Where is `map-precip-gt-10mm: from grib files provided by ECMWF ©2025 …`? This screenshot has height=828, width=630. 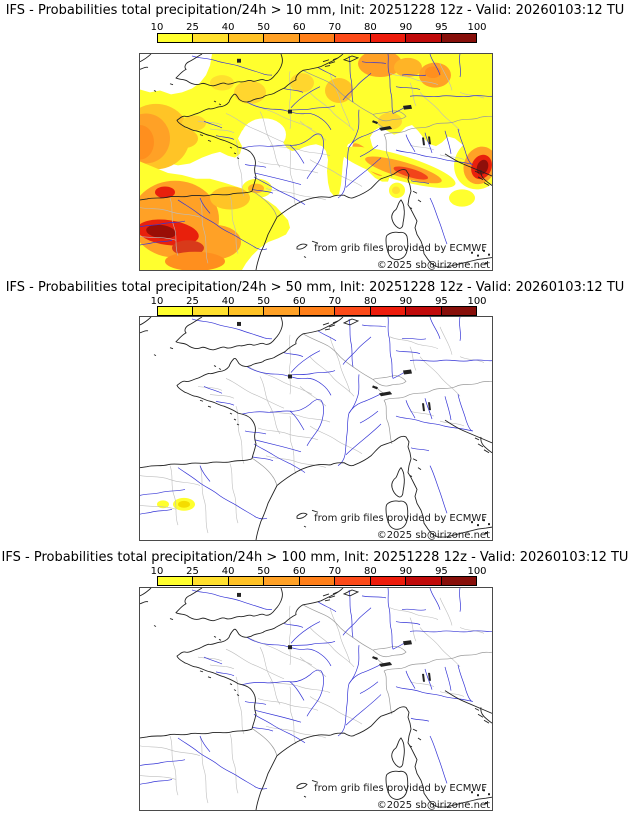 map-precip-gt-10mm: from grib files provided by ECMWF ©2025 … is located at coordinates (316, 162).